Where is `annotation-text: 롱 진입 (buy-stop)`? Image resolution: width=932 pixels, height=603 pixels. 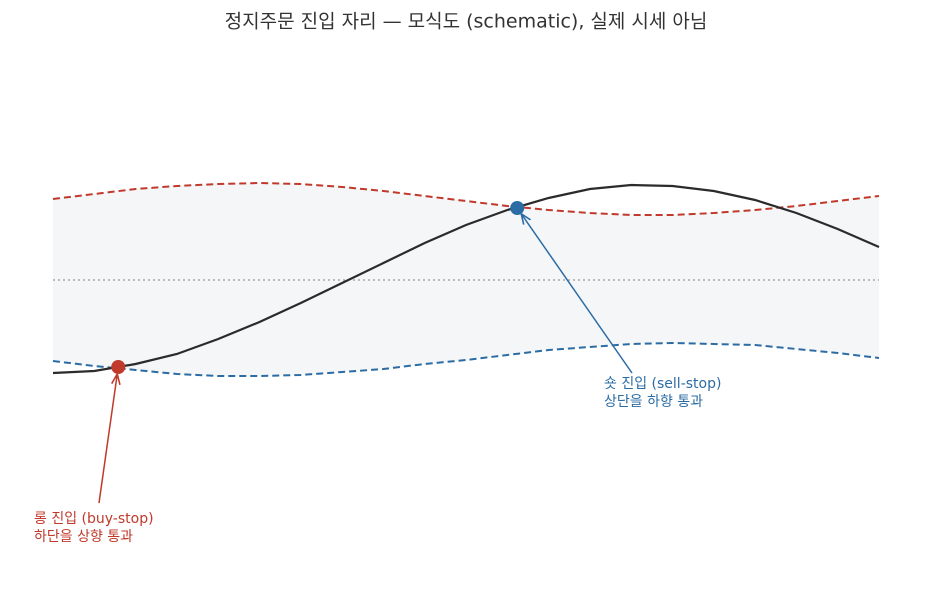
annotation-text: 롱 진입 (buy-stop) is located at coordinates (94, 519).